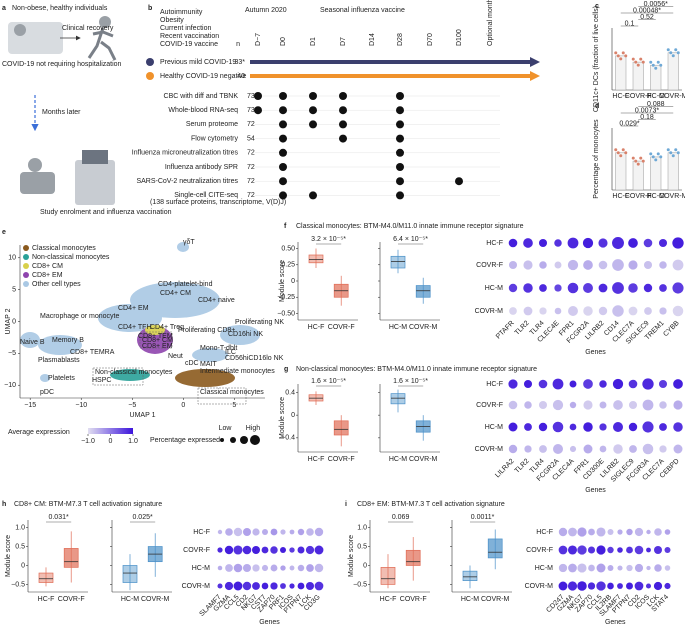  Describe the element at coordinates (410, 239) in the screenshot. I see `p-value: 6.4 × 10⁻⁵*` at that location.